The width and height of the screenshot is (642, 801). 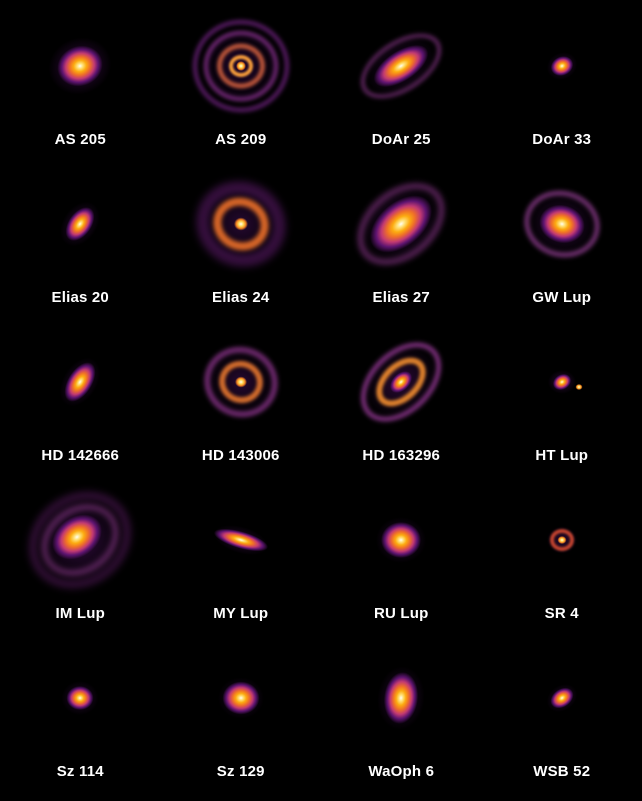 I want to click on disk-cell-ht-lup: HT Lup, so click(x=562, y=403).